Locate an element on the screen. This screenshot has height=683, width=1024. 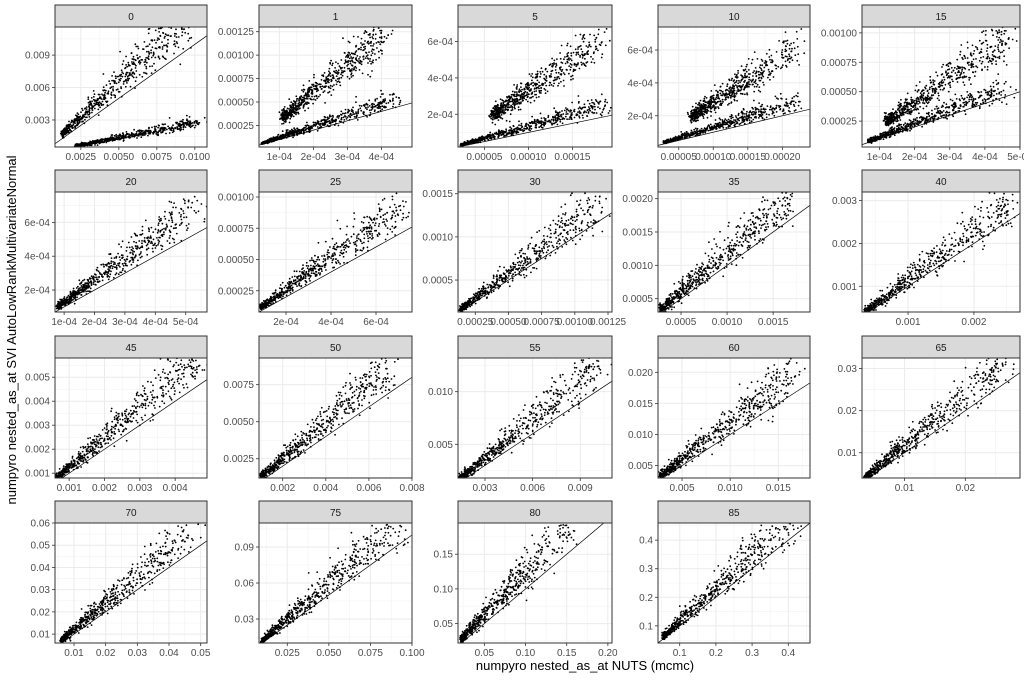
x-tick-label: 0.0075 is located at coordinates (157, 157).